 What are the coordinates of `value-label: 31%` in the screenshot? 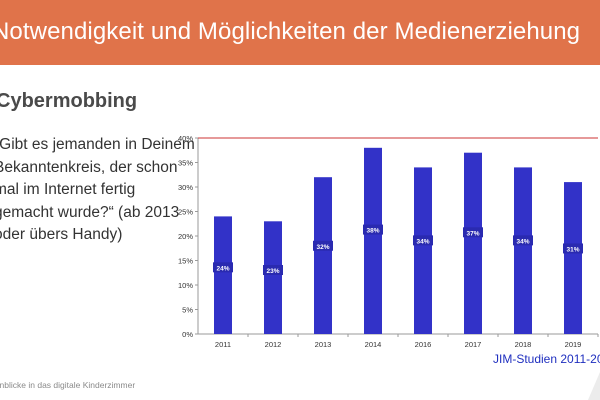 It's located at (572, 249).